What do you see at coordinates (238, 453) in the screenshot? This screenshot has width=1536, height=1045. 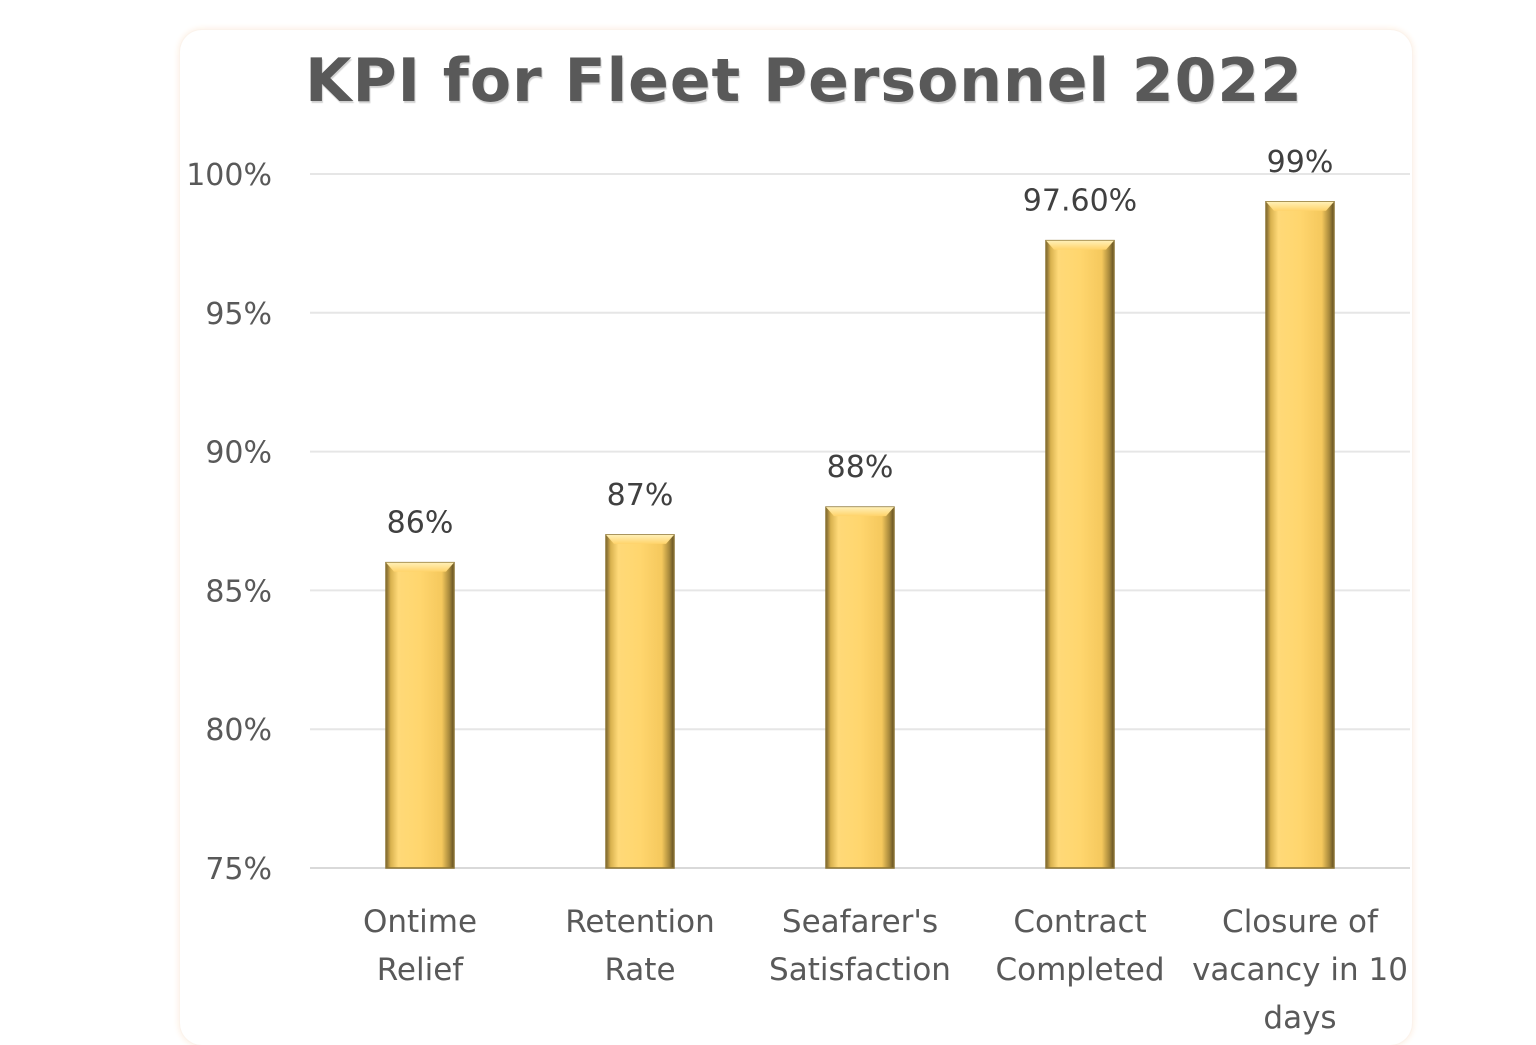 I see `y-tick-label: 90%` at bounding box center [238, 453].